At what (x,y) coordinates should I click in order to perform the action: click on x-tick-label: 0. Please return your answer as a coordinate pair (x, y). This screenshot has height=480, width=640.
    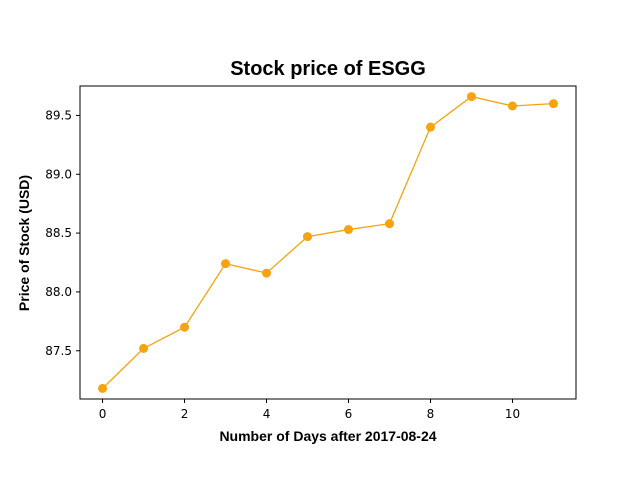
    Looking at the image, I should click on (103, 414).